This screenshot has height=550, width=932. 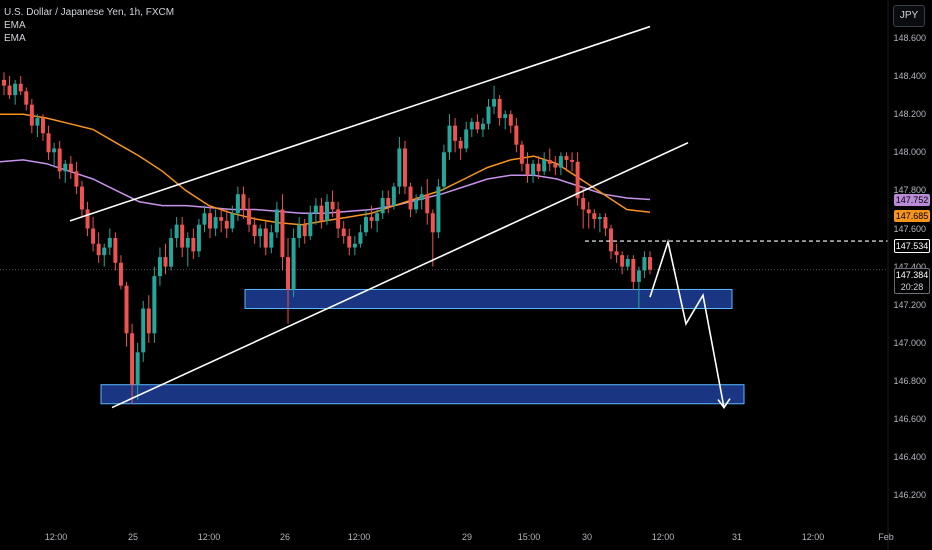 I want to click on symbol-title: U.S. Dollar / Japanese Yen, 1h, FXCM, so click(x=89, y=12).